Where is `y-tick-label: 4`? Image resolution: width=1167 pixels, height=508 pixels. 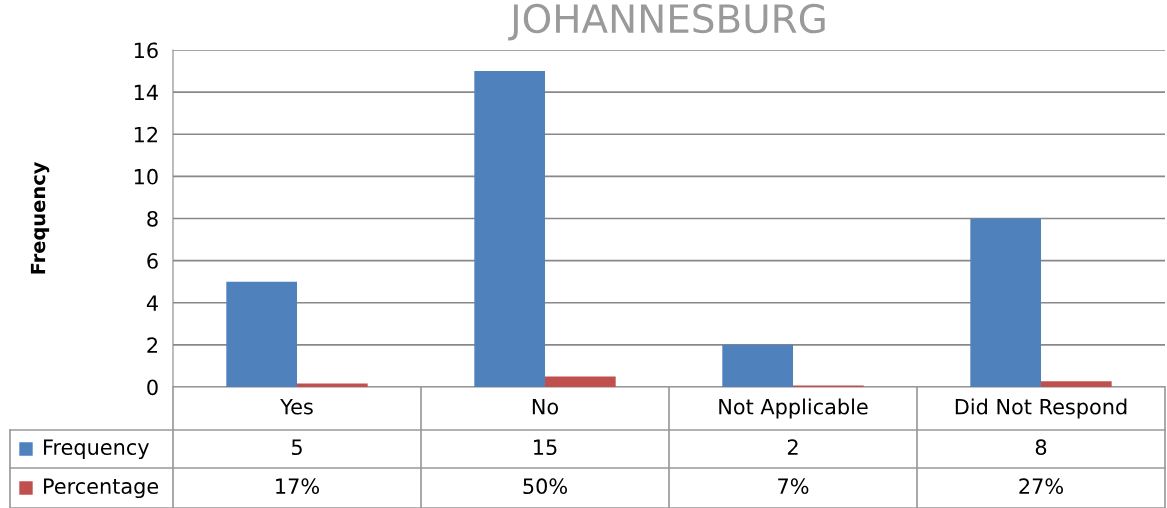
y-tick-label: 4 is located at coordinates (152, 303).